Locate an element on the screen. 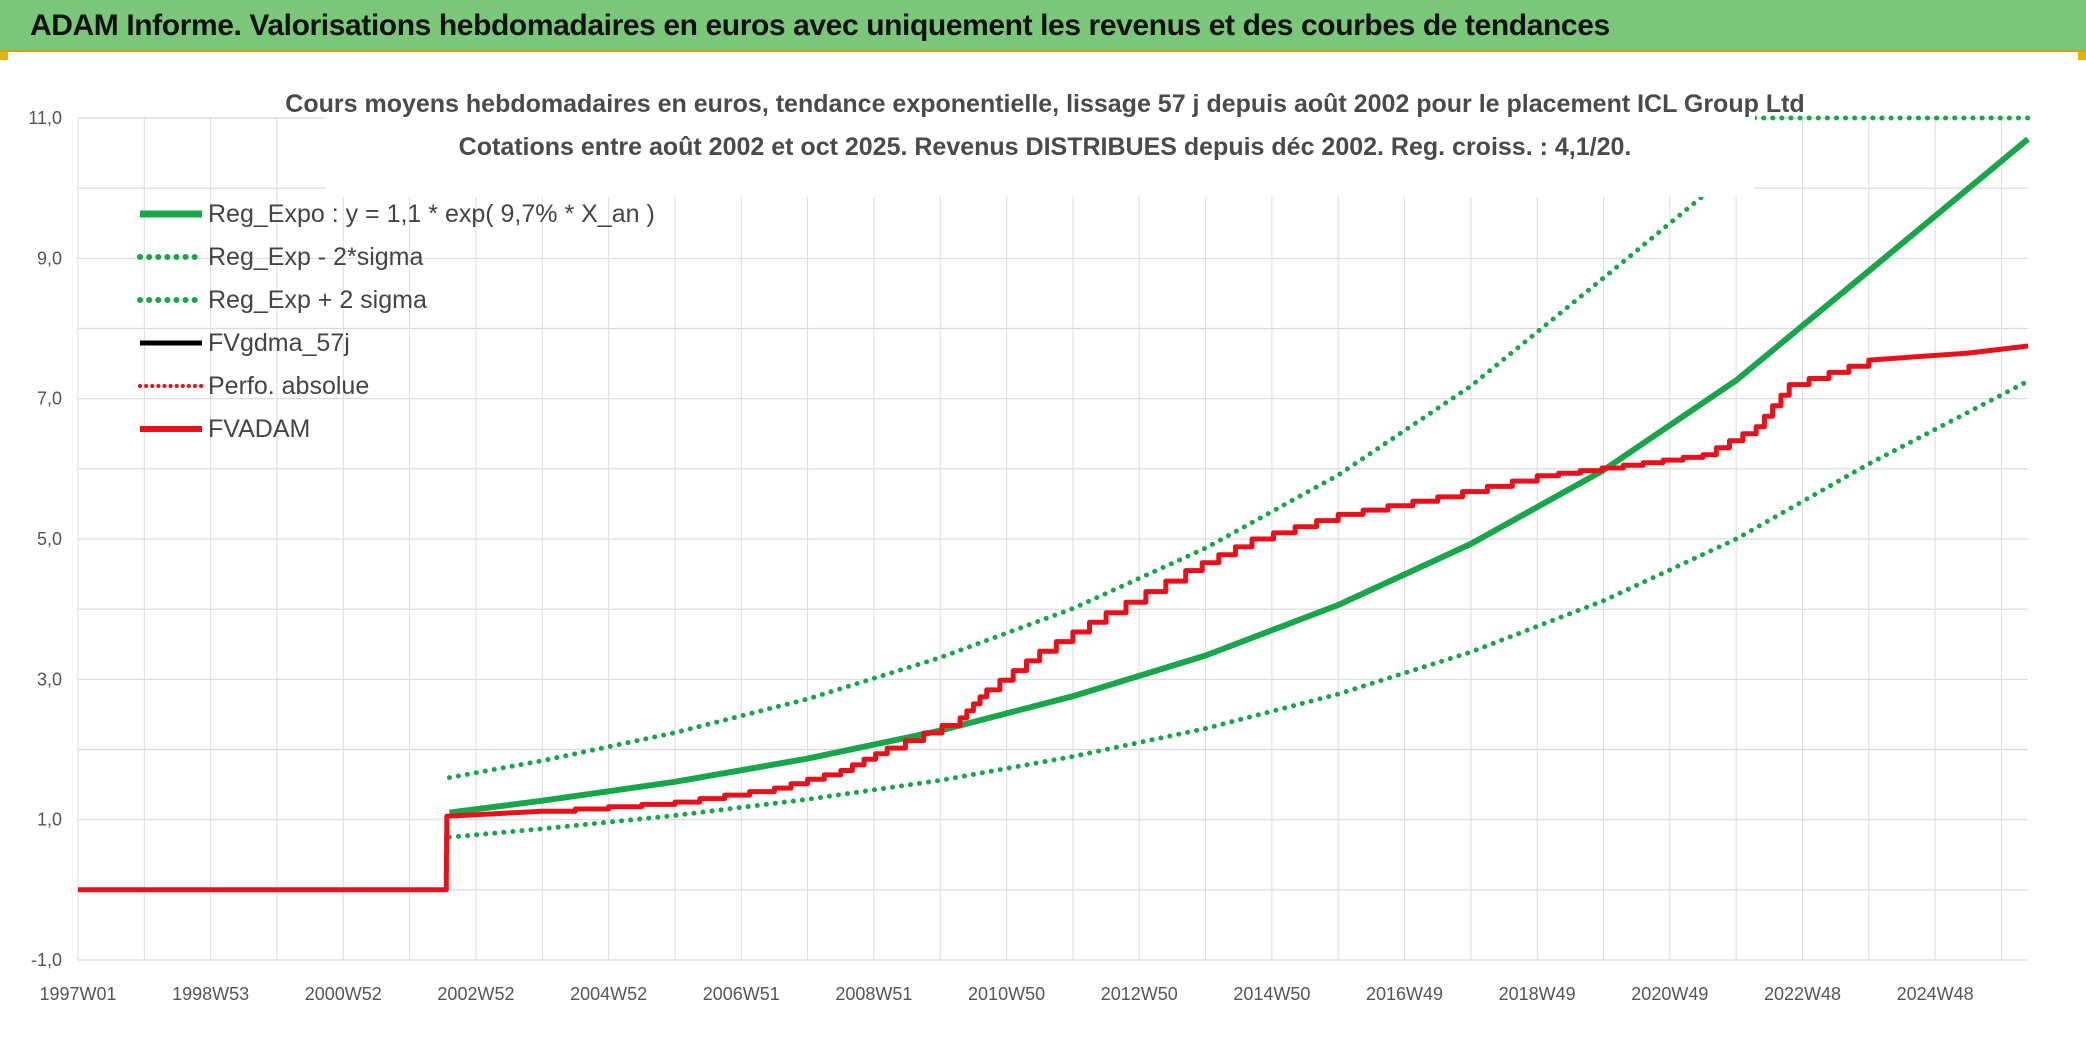 This screenshot has height=1037, width=2086. x-tick-label: 2010W50 is located at coordinates (1006, 994).